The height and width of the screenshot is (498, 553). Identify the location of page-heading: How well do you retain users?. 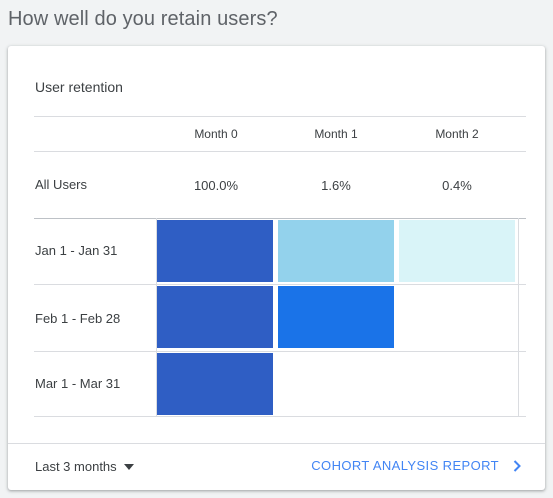
(143, 19).